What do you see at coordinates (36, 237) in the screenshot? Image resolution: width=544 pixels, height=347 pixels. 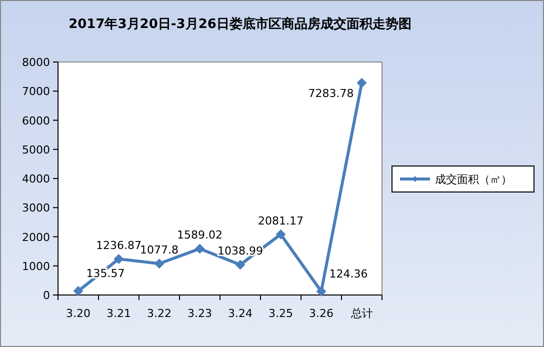 I see `y-tick-label: 2000` at bounding box center [36, 237].